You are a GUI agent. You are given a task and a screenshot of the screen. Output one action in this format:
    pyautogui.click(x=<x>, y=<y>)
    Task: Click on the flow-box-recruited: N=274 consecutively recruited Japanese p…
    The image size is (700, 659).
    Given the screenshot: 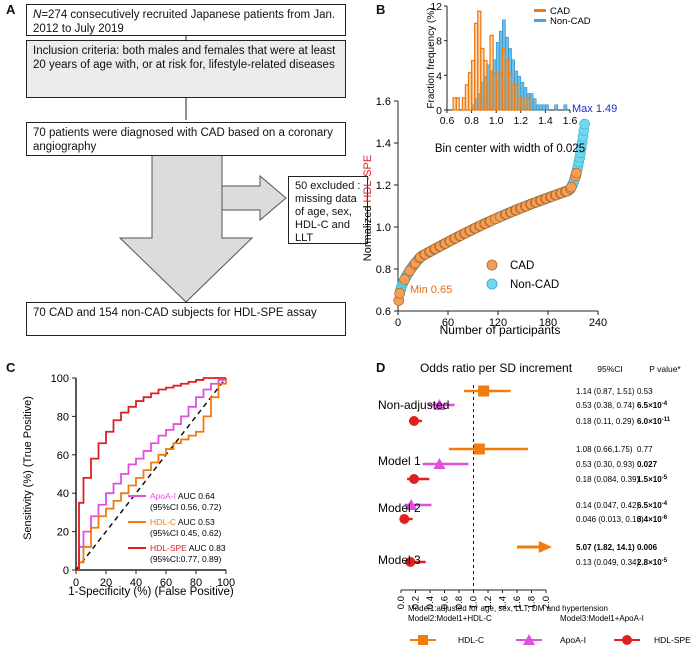 What is the action you would take?
    pyautogui.click(x=186, y=20)
    